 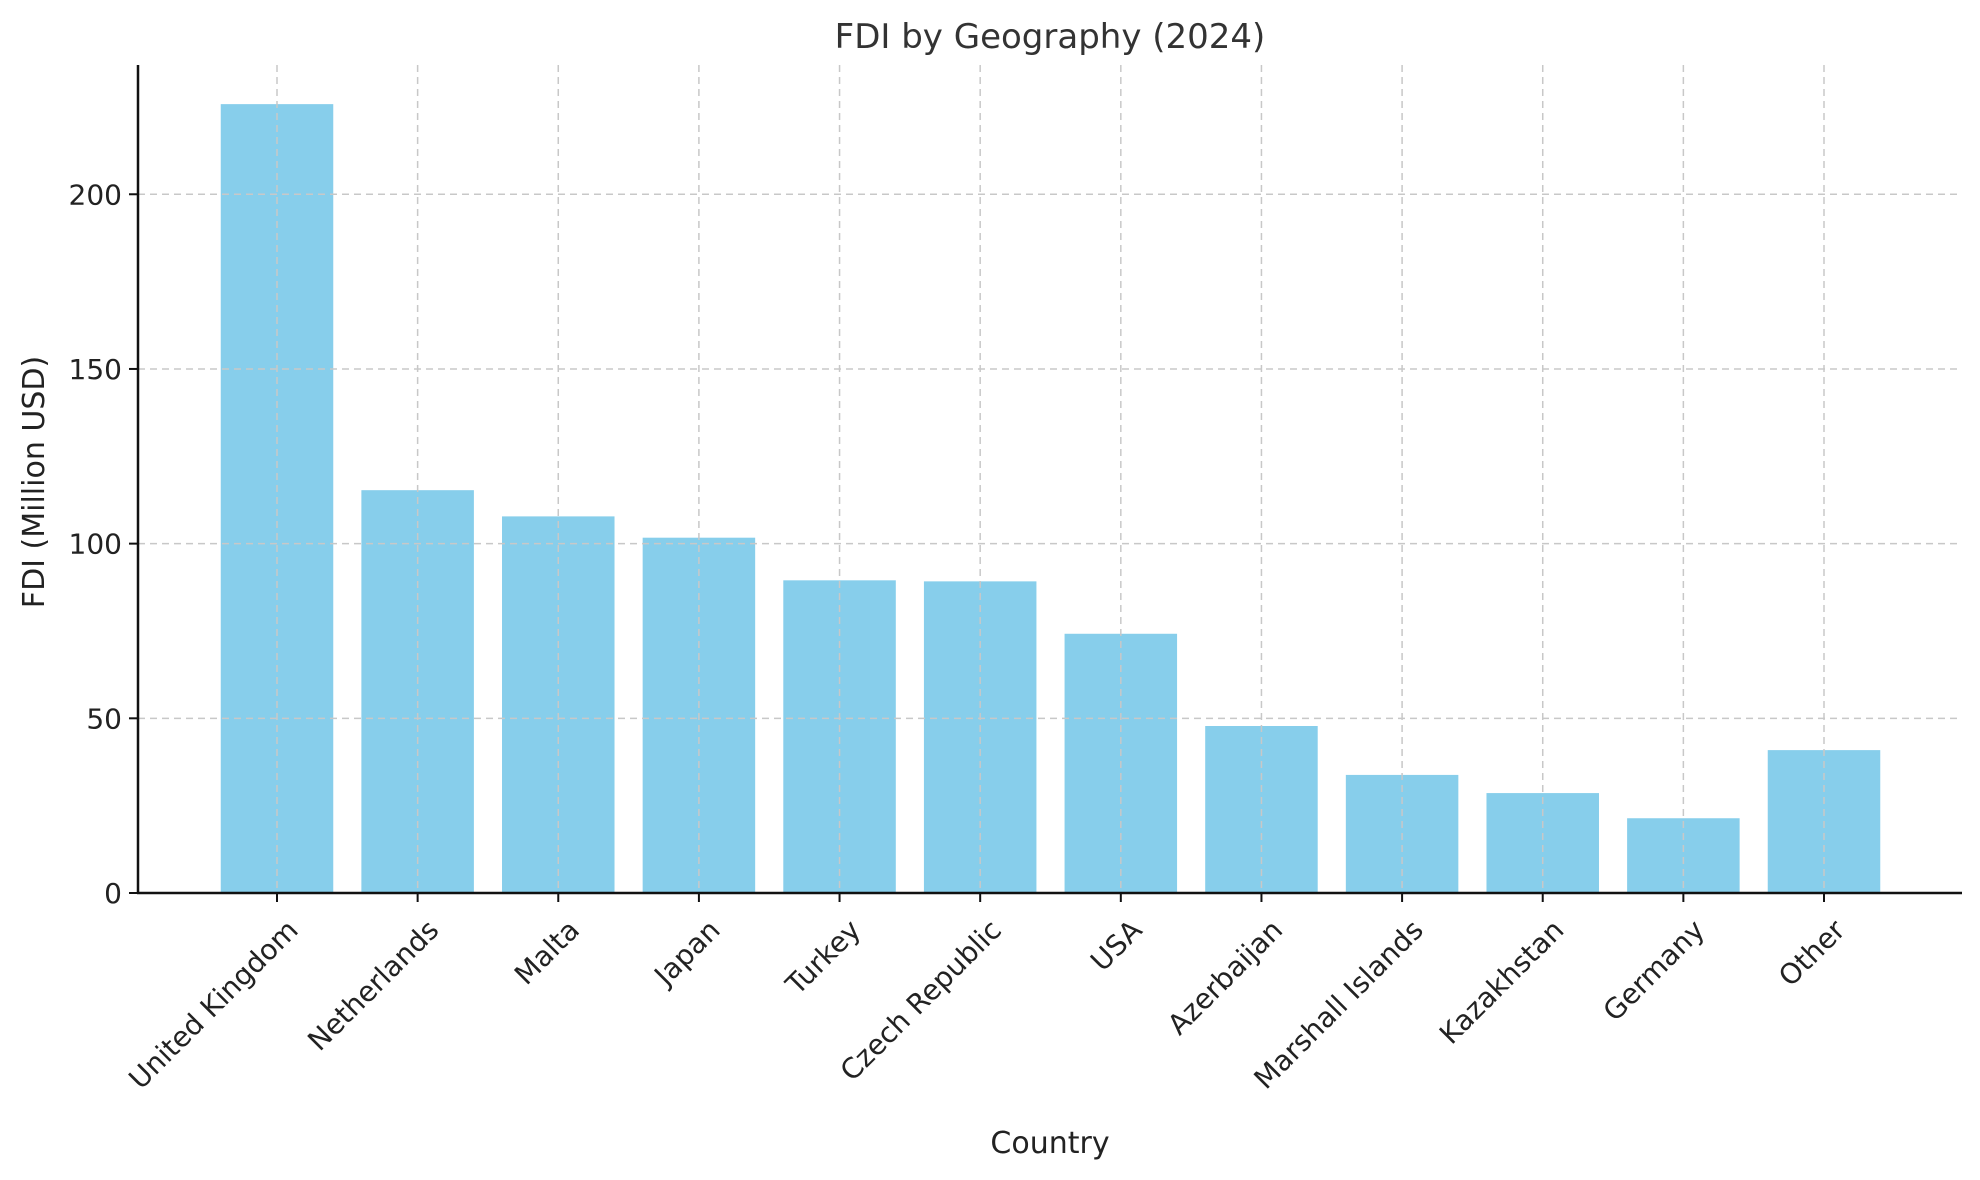 I want to click on x-tick-label: Netherlands, so click(x=373, y=985).